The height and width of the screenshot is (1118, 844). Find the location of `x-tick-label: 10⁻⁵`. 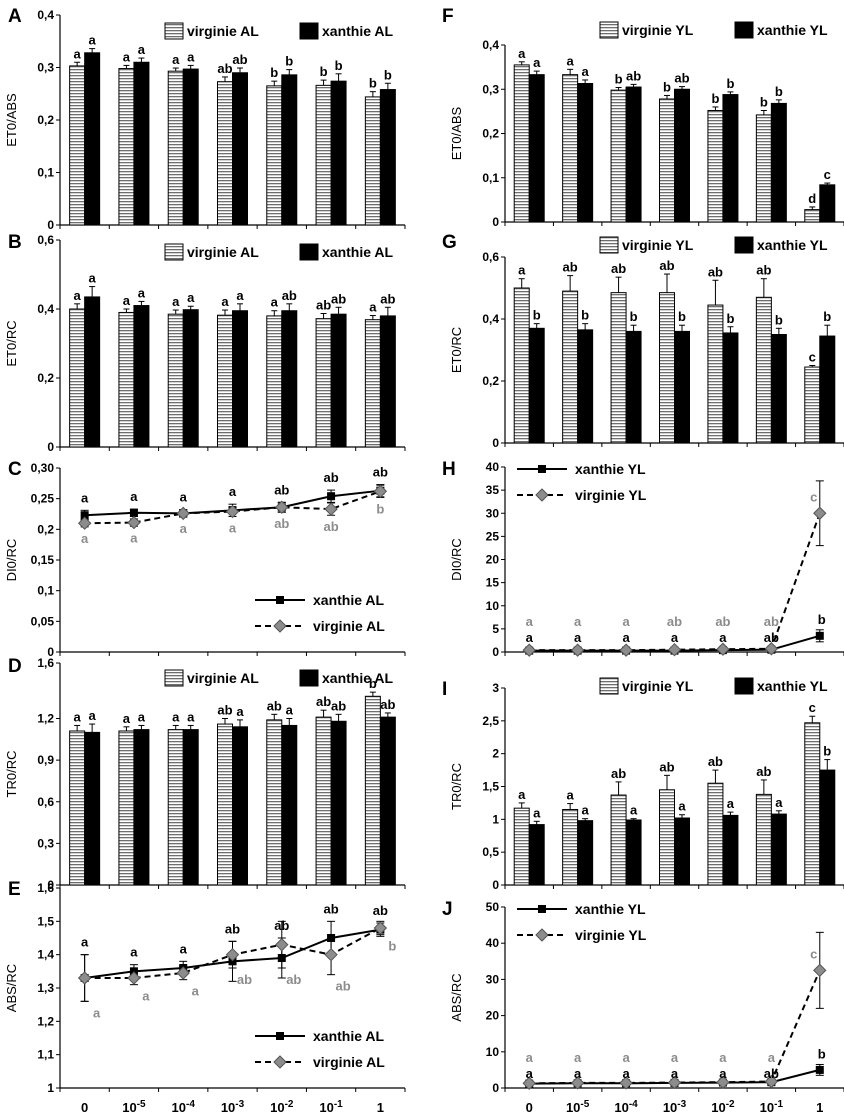

x-tick-label: 10⁻⁵ is located at coordinates (134, 1107).